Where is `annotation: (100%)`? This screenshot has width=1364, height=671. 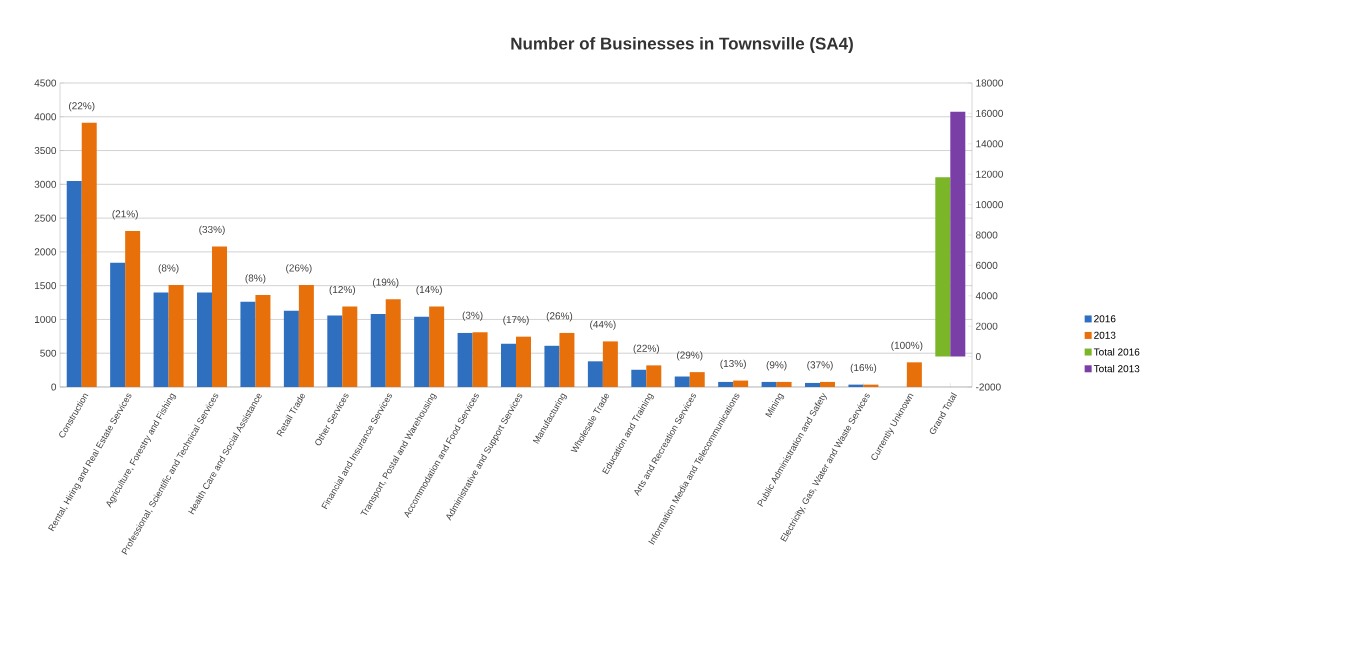
annotation: (100%) is located at coordinates (907, 346).